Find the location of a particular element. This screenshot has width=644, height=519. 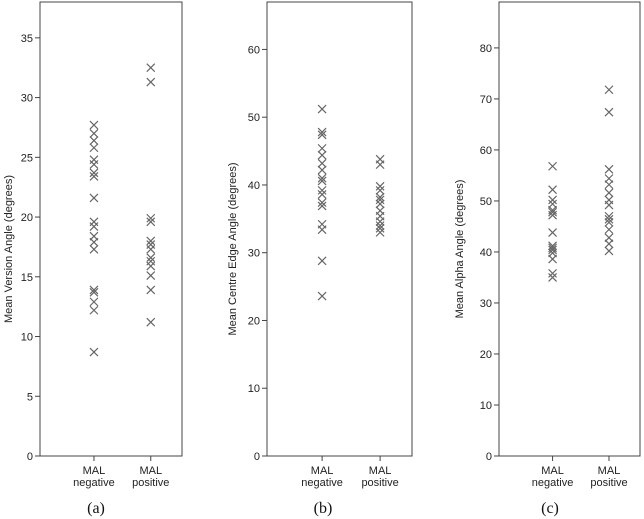

y-axis-label: Mean Version Angle (degrees) is located at coordinates (9, 249).